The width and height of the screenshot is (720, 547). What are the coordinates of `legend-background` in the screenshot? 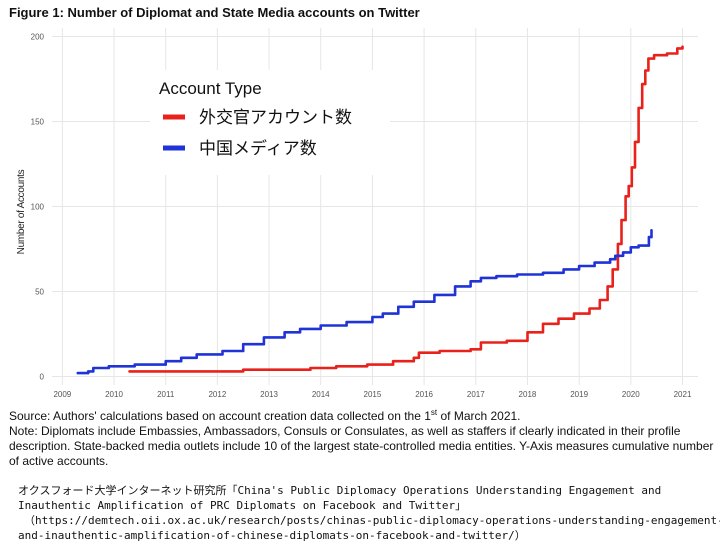 It's located at (270, 122).